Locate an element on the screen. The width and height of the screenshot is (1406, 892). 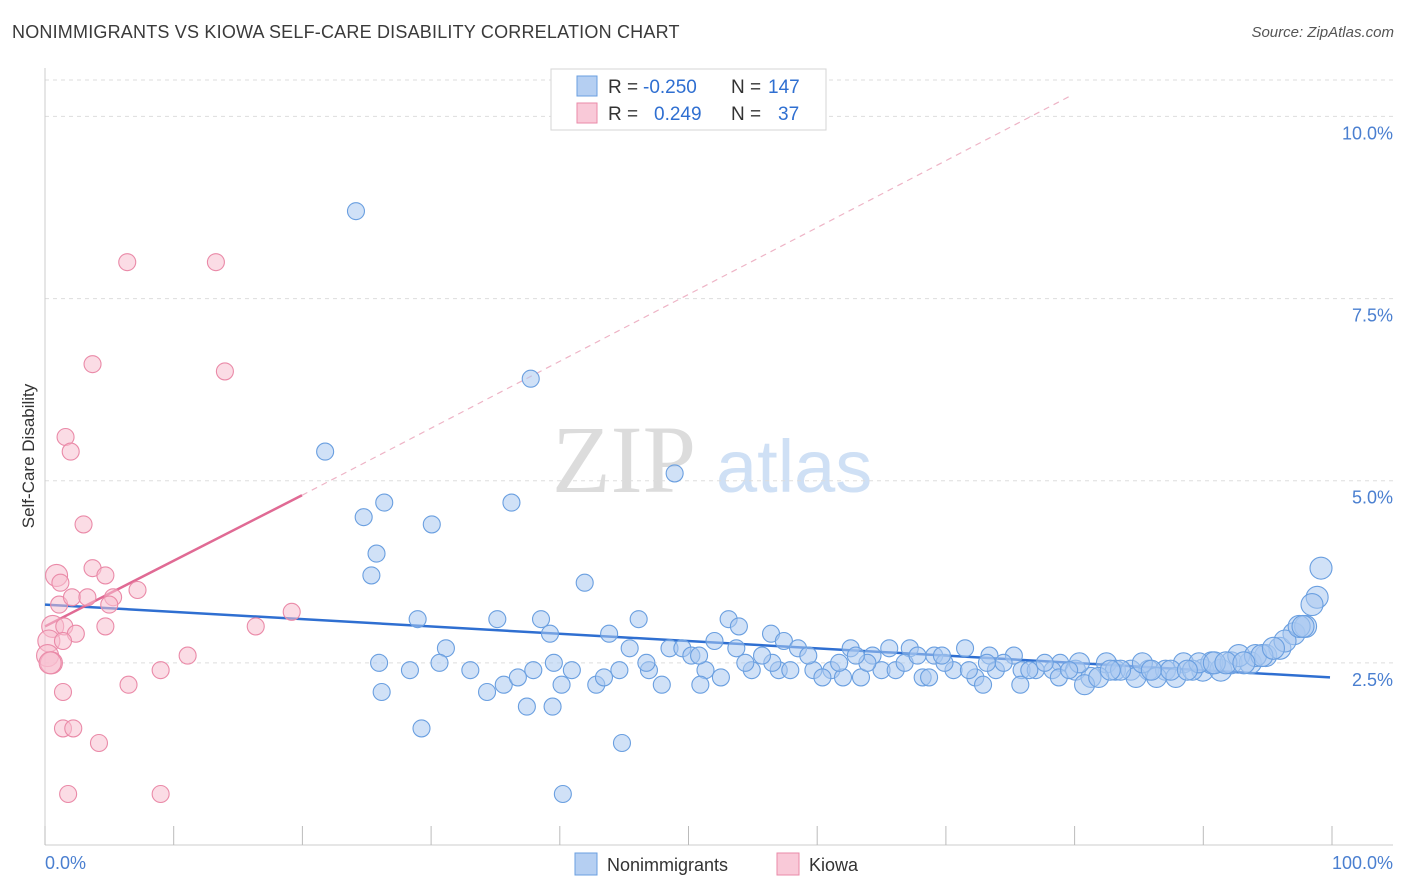
bottom-legend-swatch-pink is located at coordinates (788, 864).